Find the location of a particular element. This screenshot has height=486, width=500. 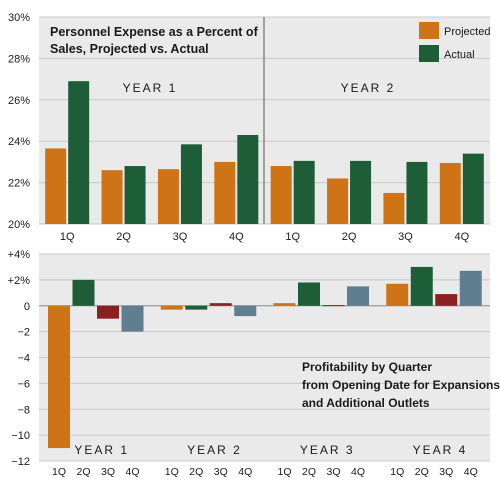

legend-swatch-actual is located at coordinates (429, 53).